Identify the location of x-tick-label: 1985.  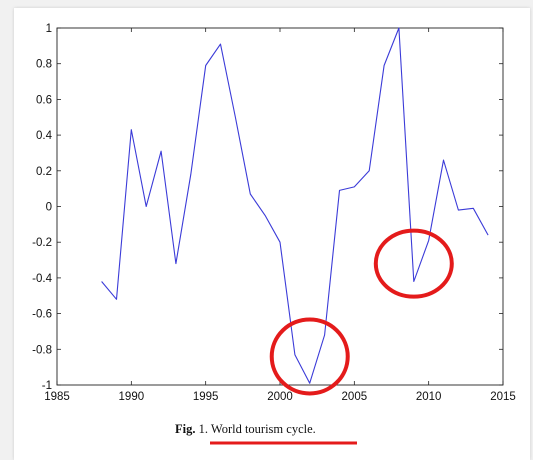
(57, 397).